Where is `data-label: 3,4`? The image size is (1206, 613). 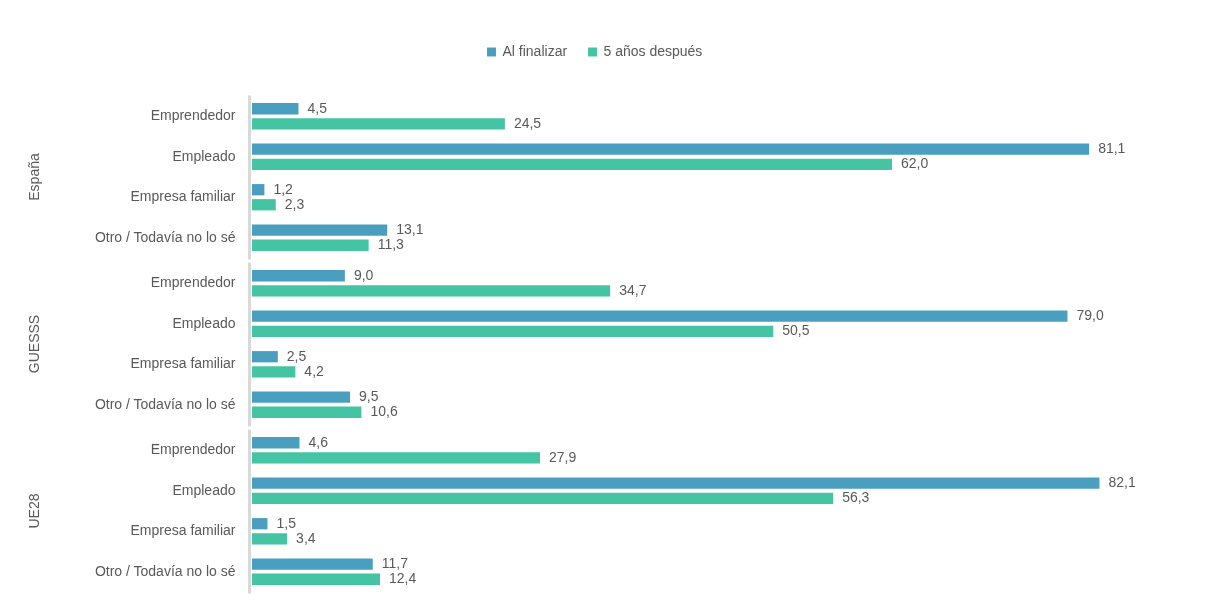
data-label: 3,4 is located at coordinates (306, 537).